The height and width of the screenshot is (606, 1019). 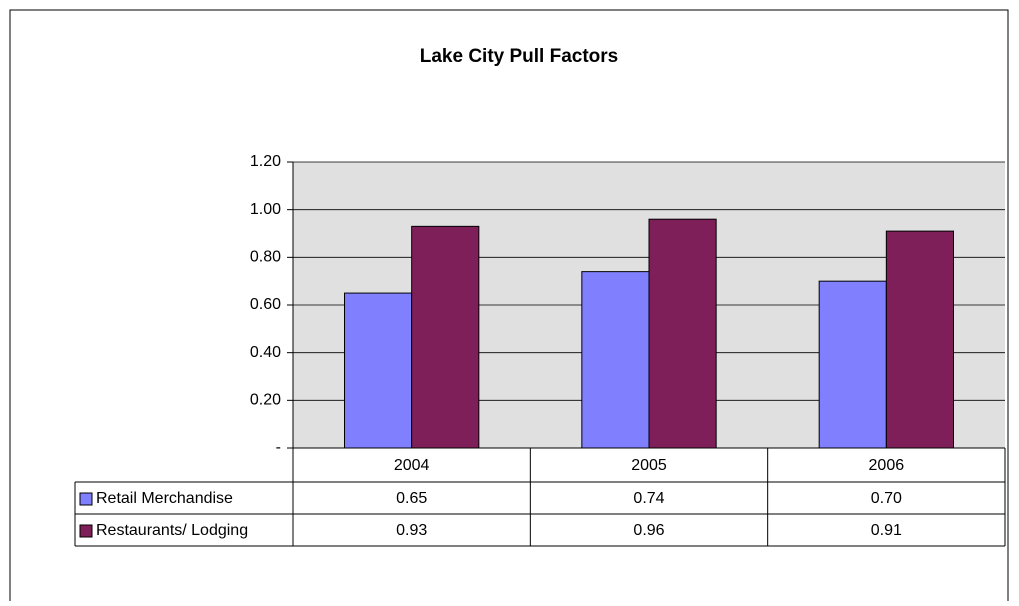 What do you see at coordinates (278, 447) in the screenshot?
I see `y-tick-label: -` at bounding box center [278, 447].